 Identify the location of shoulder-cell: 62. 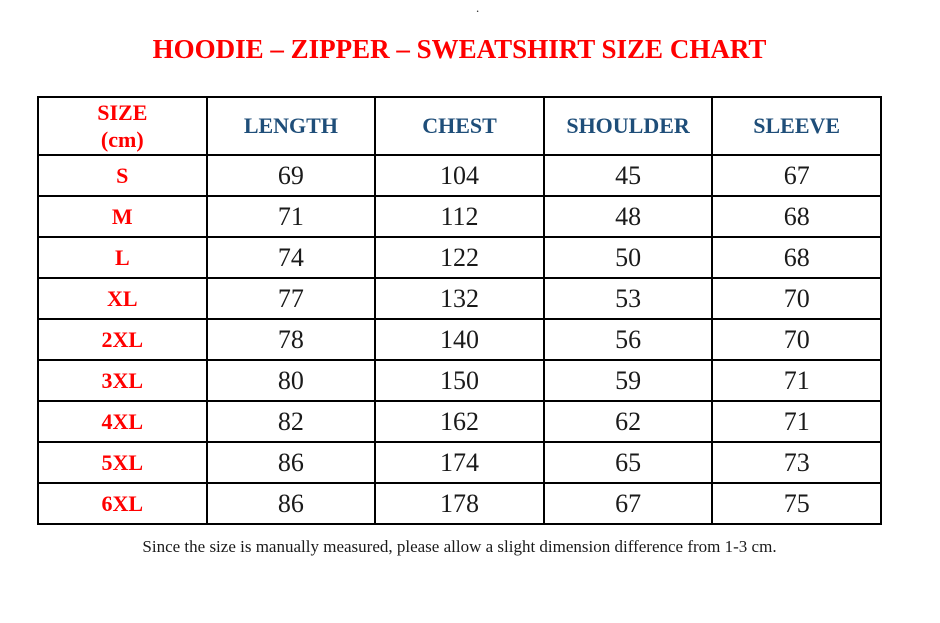
(628, 421).